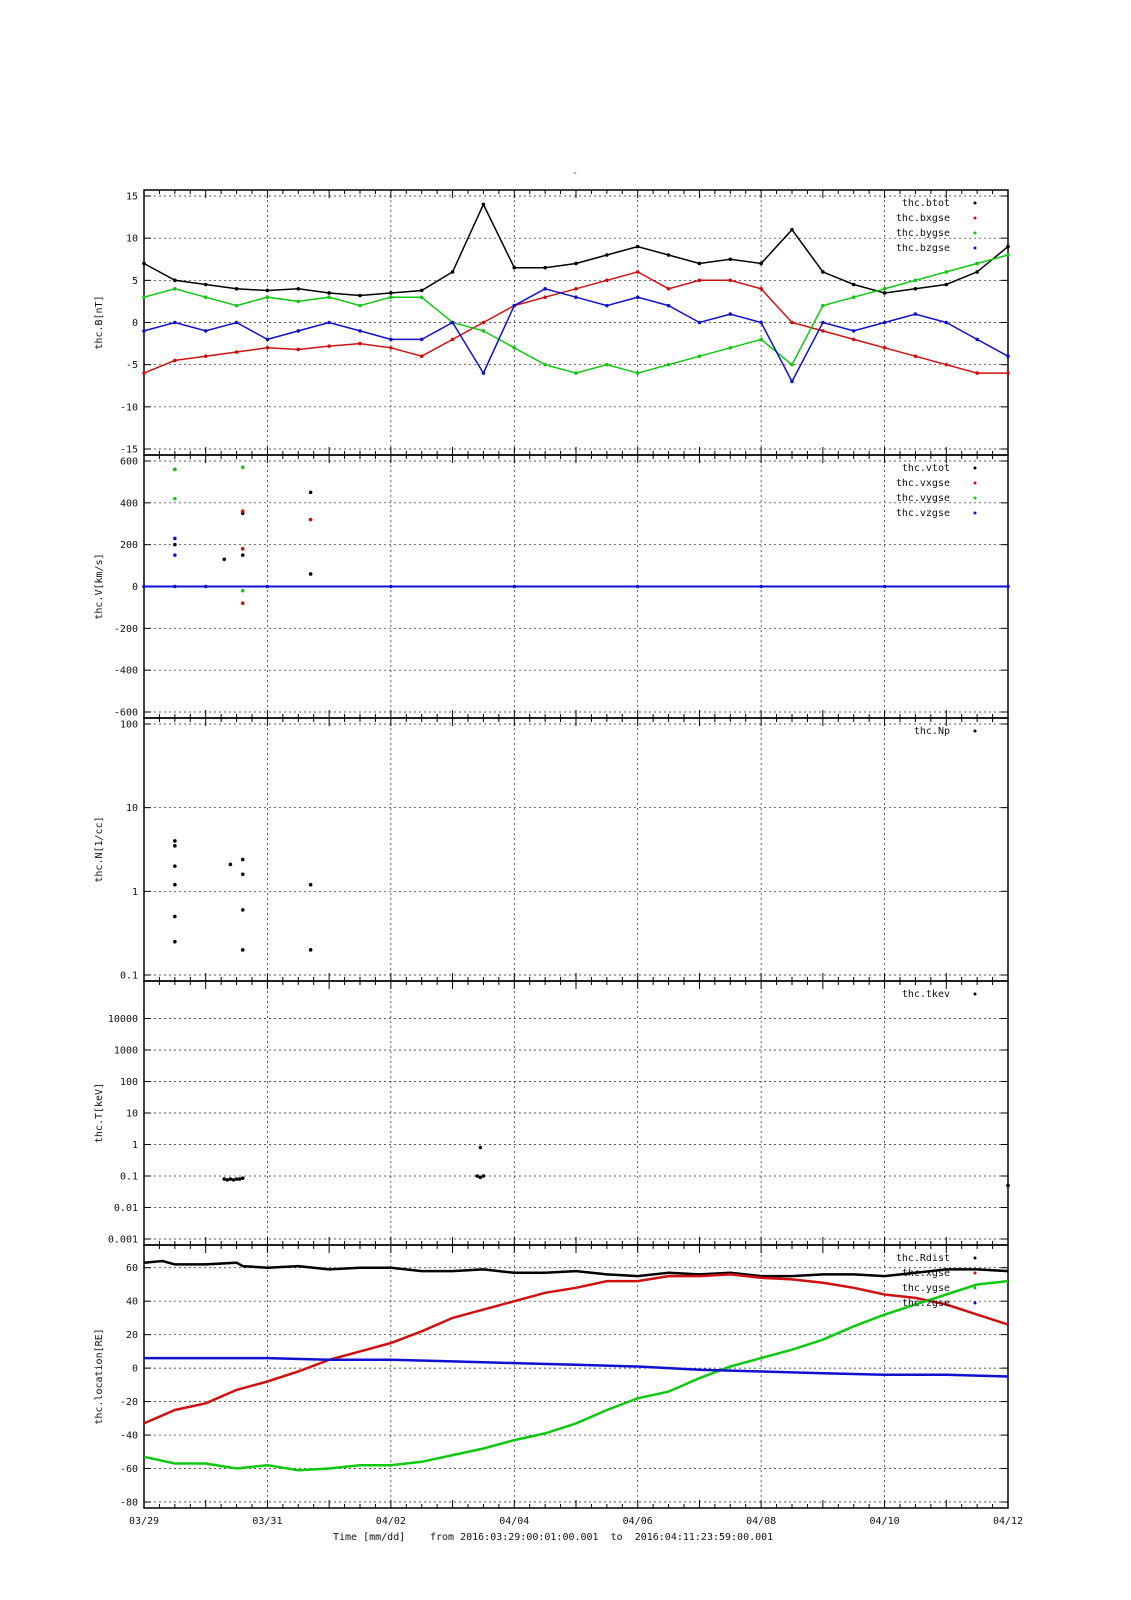 The width and height of the screenshot is (1131, 1600). I want to click on y-tick-label: -80, so click(129, 1503).